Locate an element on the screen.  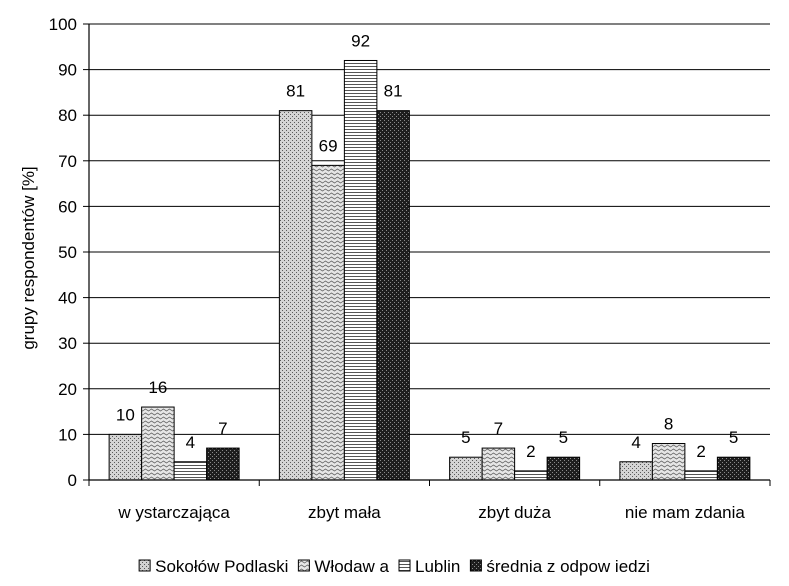
legend-label: Sokołów Podlaski is located at coordinates (221, 566).